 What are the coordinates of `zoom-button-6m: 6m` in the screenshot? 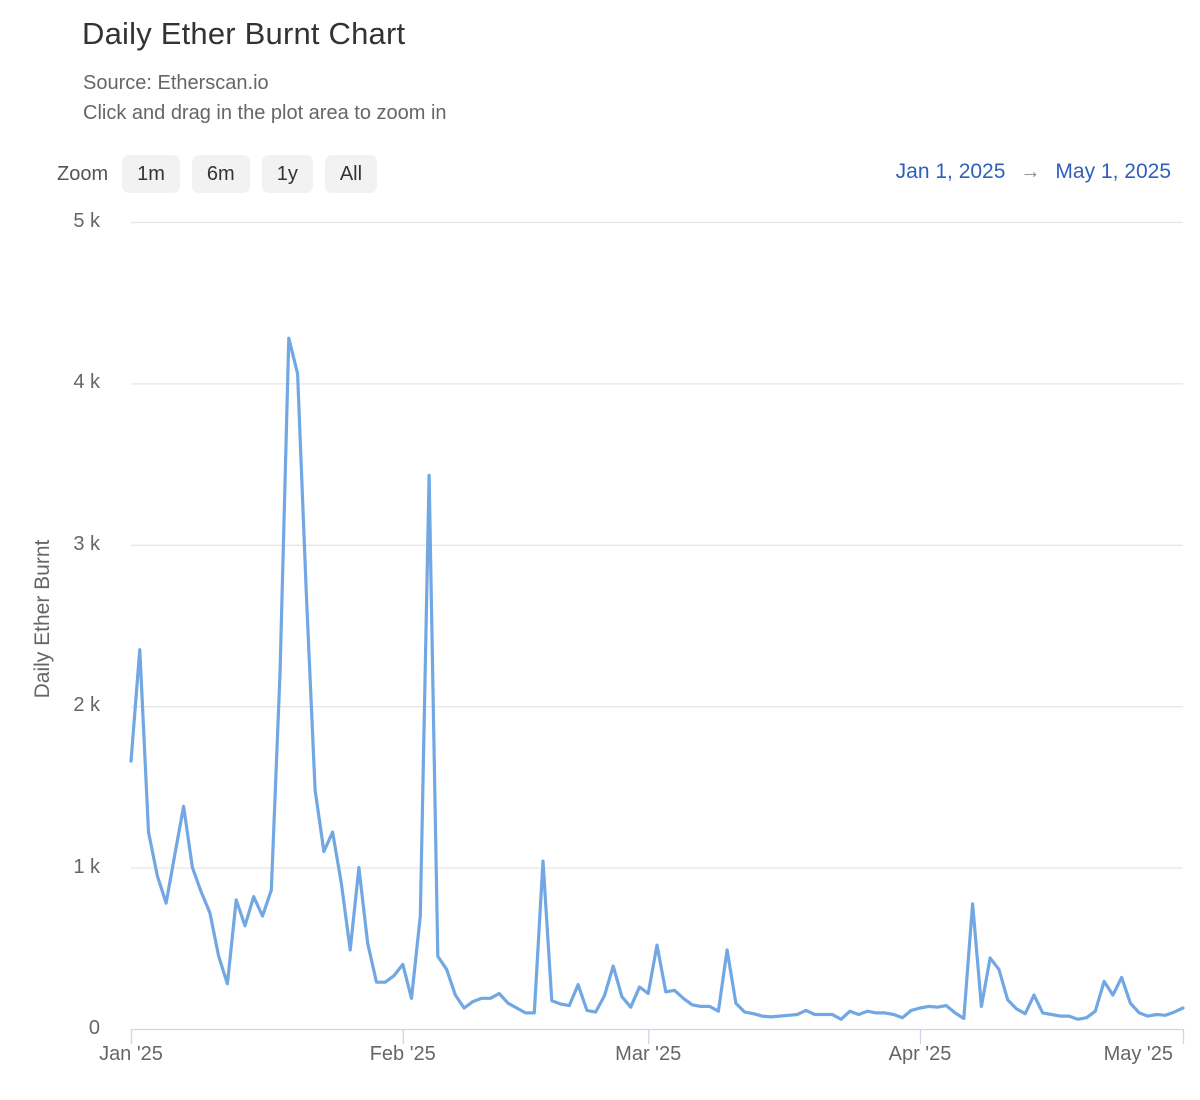 It's located at (220, 174).